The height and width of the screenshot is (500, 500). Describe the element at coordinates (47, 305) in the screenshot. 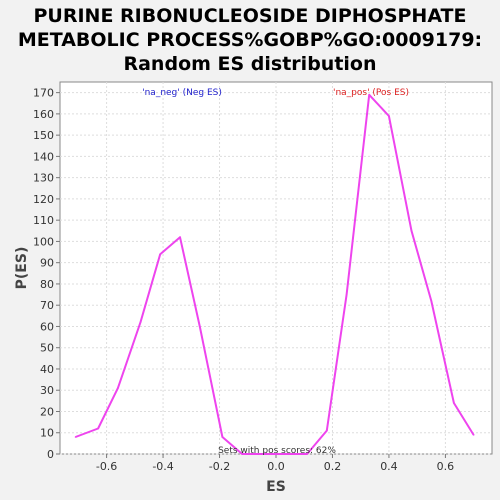

I see `y-tick-label: 70` at that location.